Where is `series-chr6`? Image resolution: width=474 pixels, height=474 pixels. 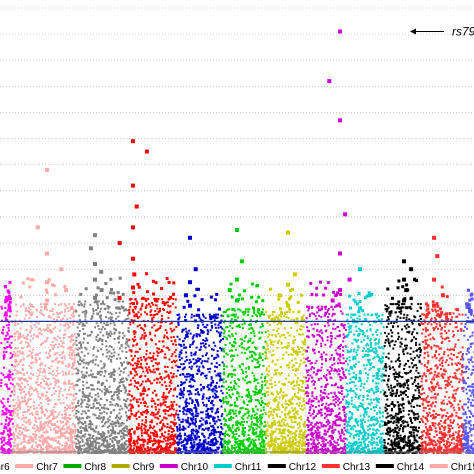
series-chr6 is located at coordinates (7, 367).